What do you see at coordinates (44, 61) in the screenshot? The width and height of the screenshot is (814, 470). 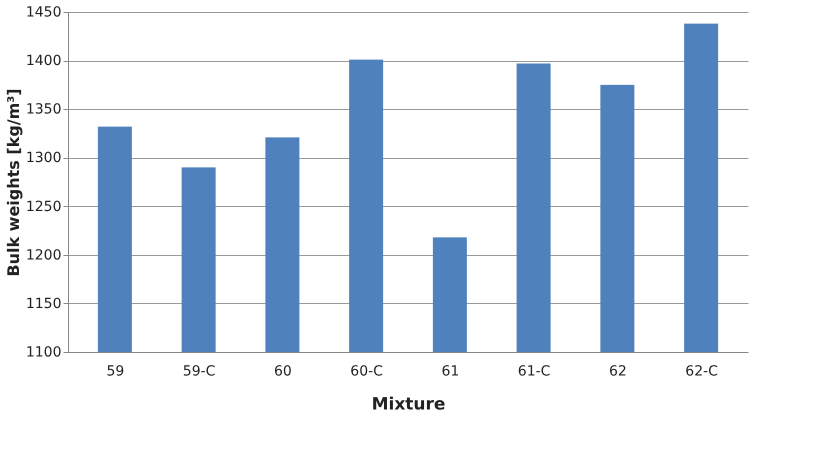 I see `y-tick-label: 1400` at bounding box center [44, 61].